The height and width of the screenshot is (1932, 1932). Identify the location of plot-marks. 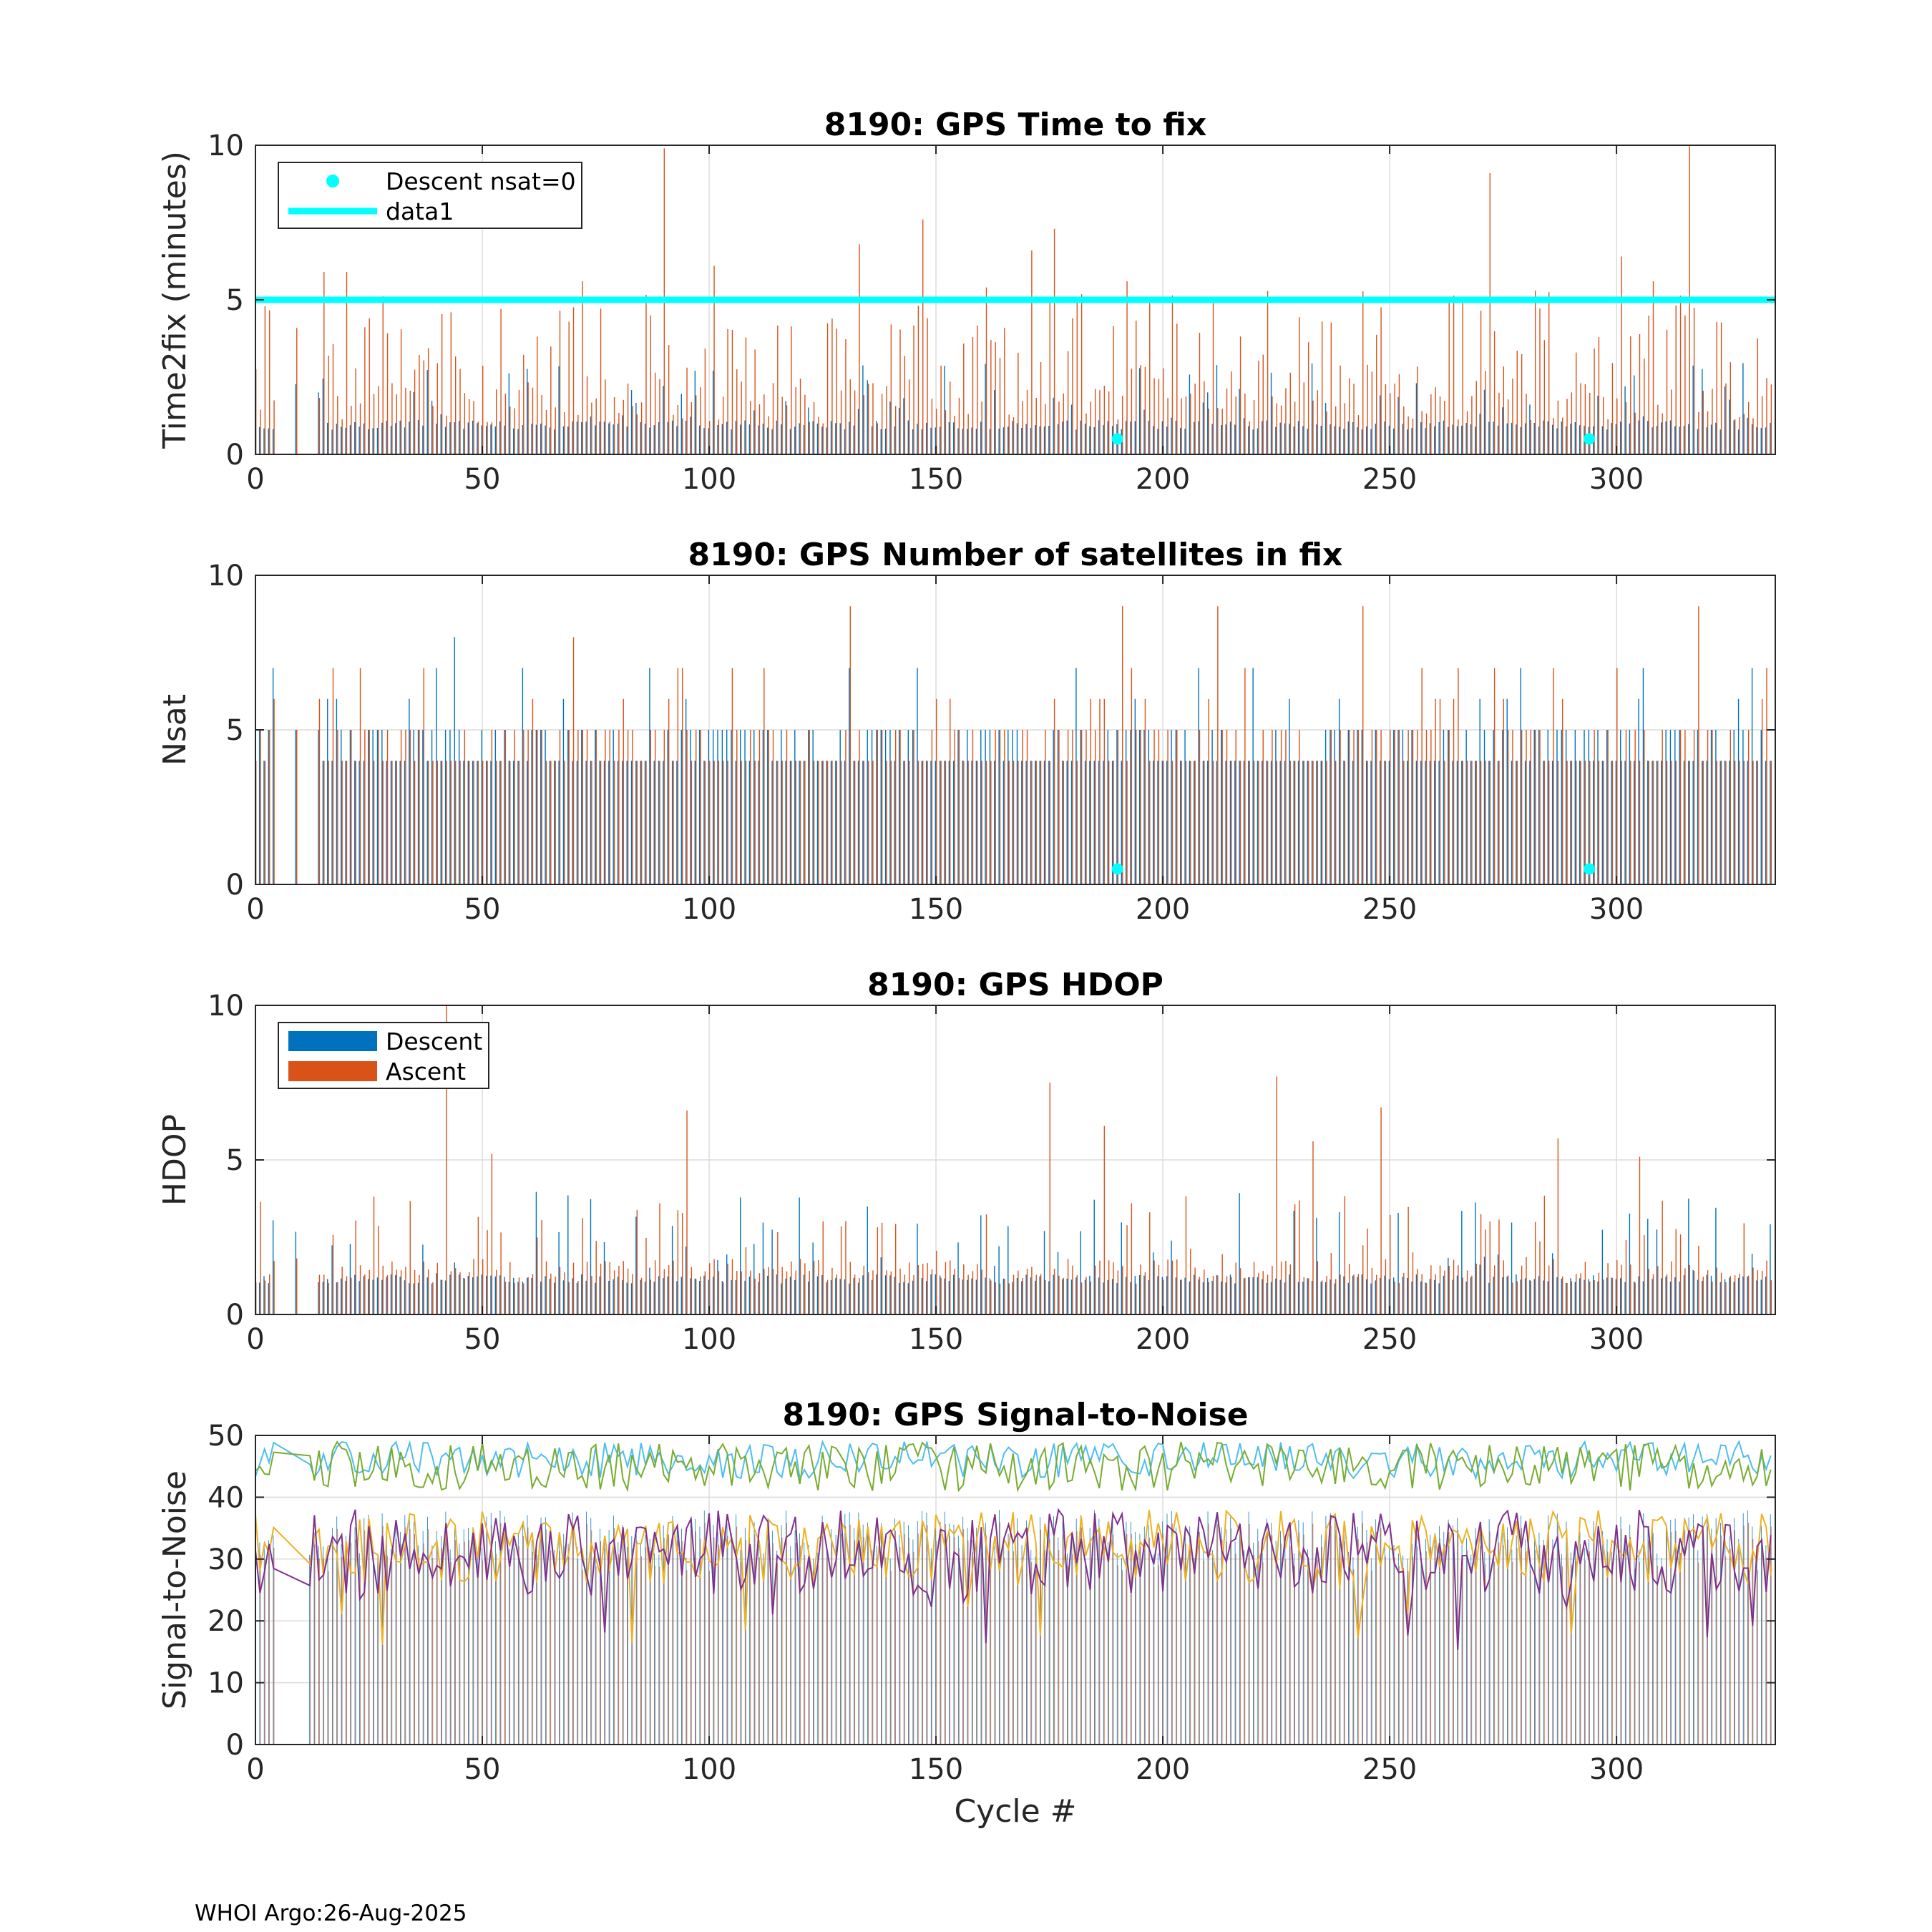
(1013, 1592).